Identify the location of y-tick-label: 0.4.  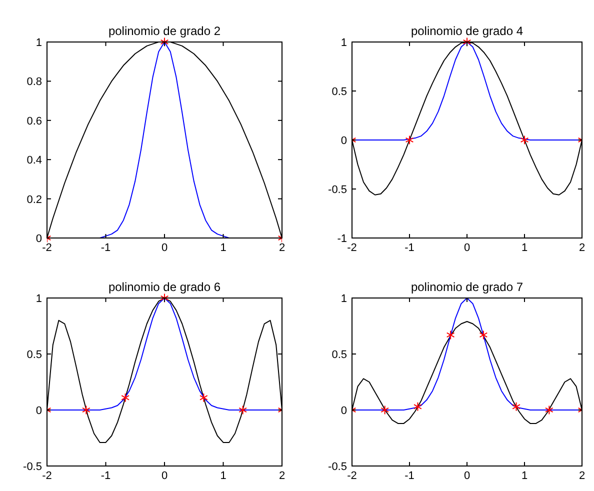
(34, 160).